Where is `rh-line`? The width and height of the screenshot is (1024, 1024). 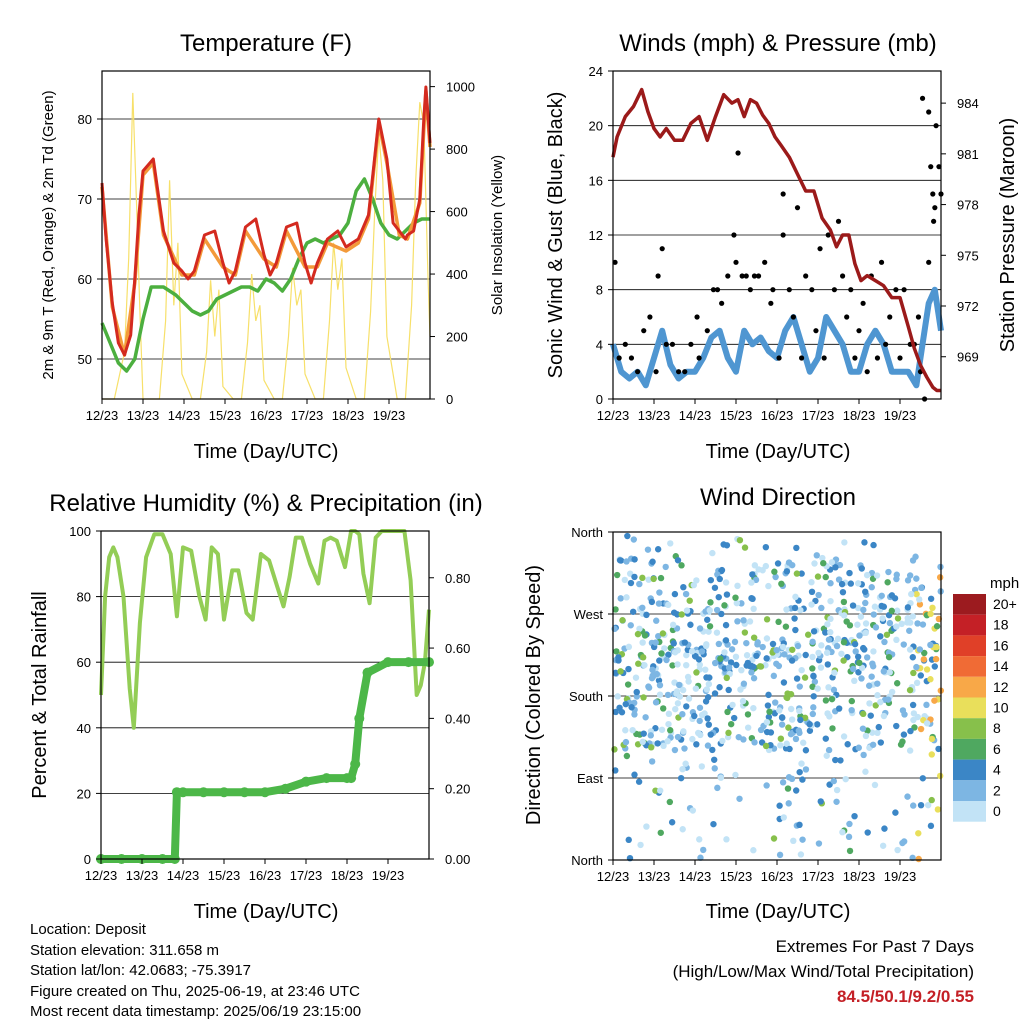 rh-line is located at coordinates (265, 629).